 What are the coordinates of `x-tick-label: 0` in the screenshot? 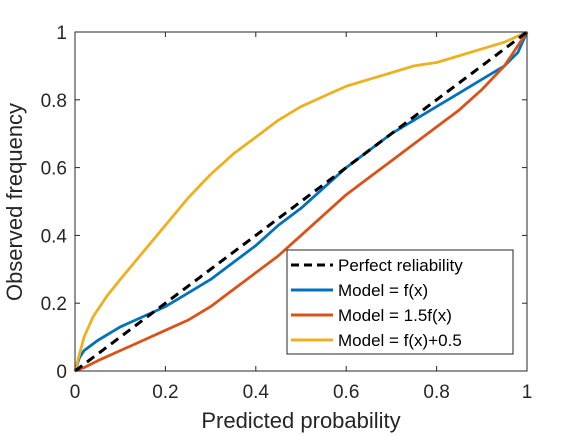 It's located at (75, 392).